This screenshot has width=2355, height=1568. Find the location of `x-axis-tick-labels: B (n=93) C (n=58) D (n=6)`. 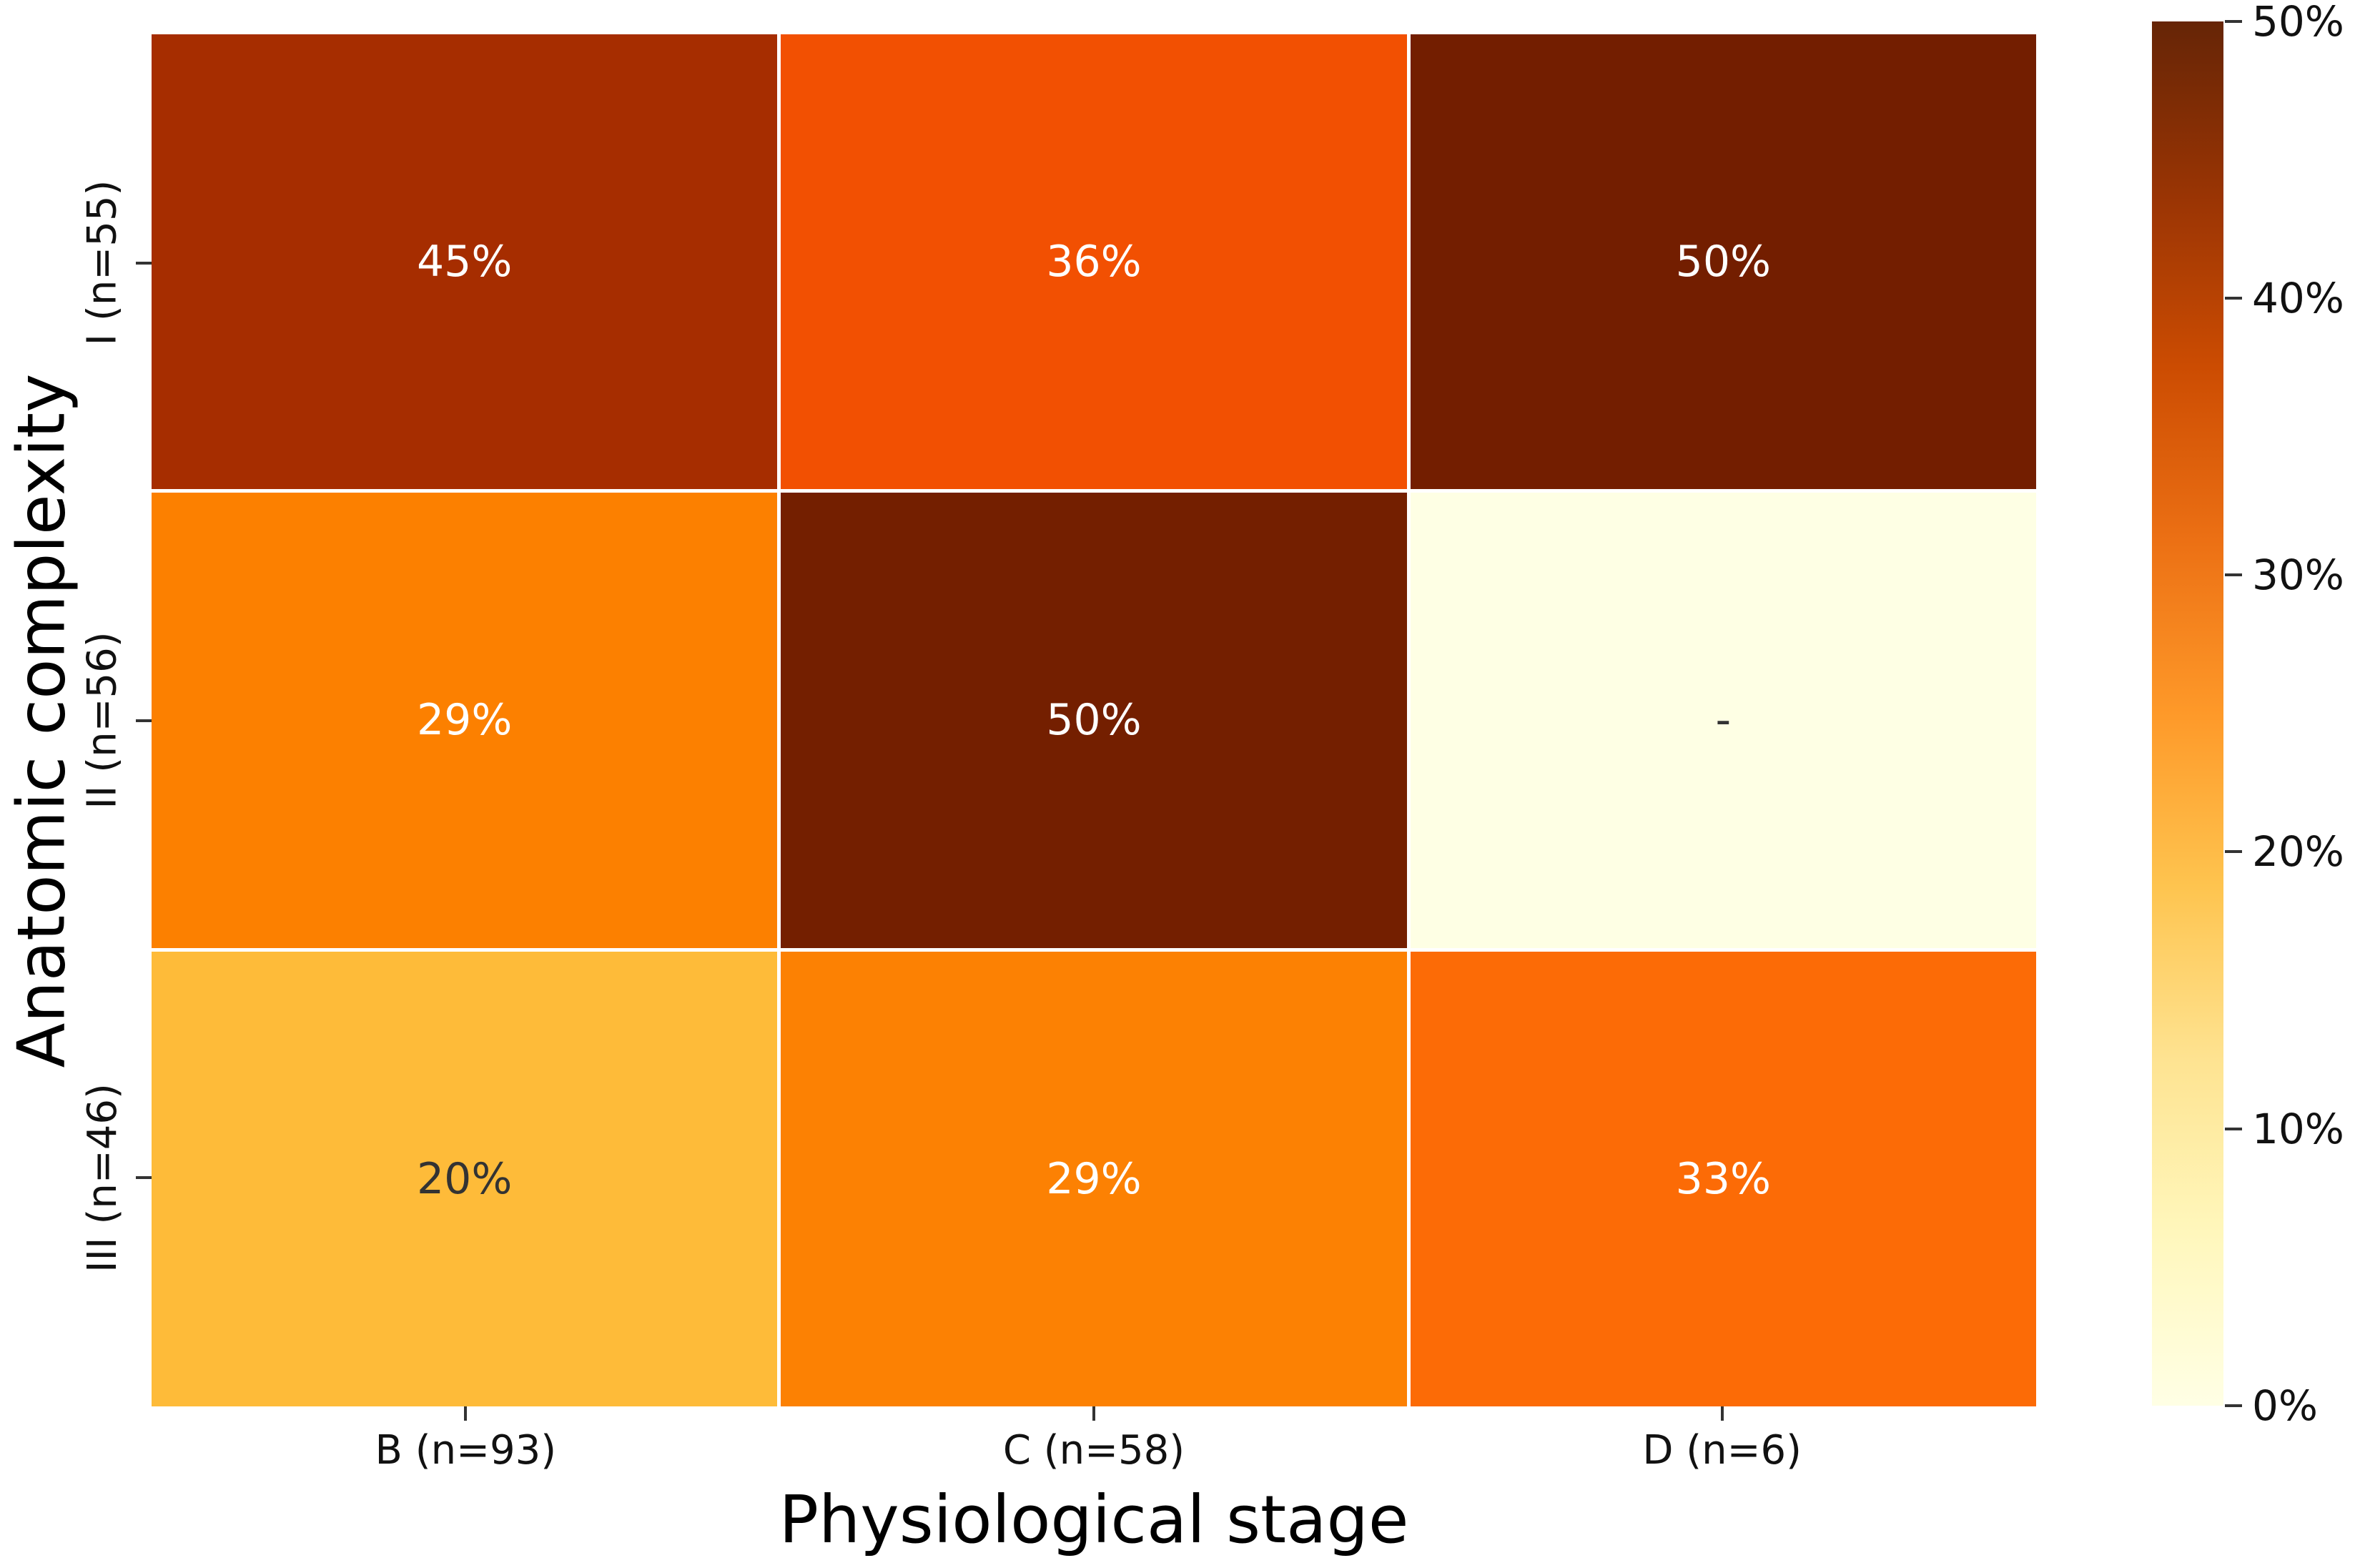

x-axis-tick-labels: B (n=93) C (n=58) D (n=6) is located at coordinates (1094, 1450).